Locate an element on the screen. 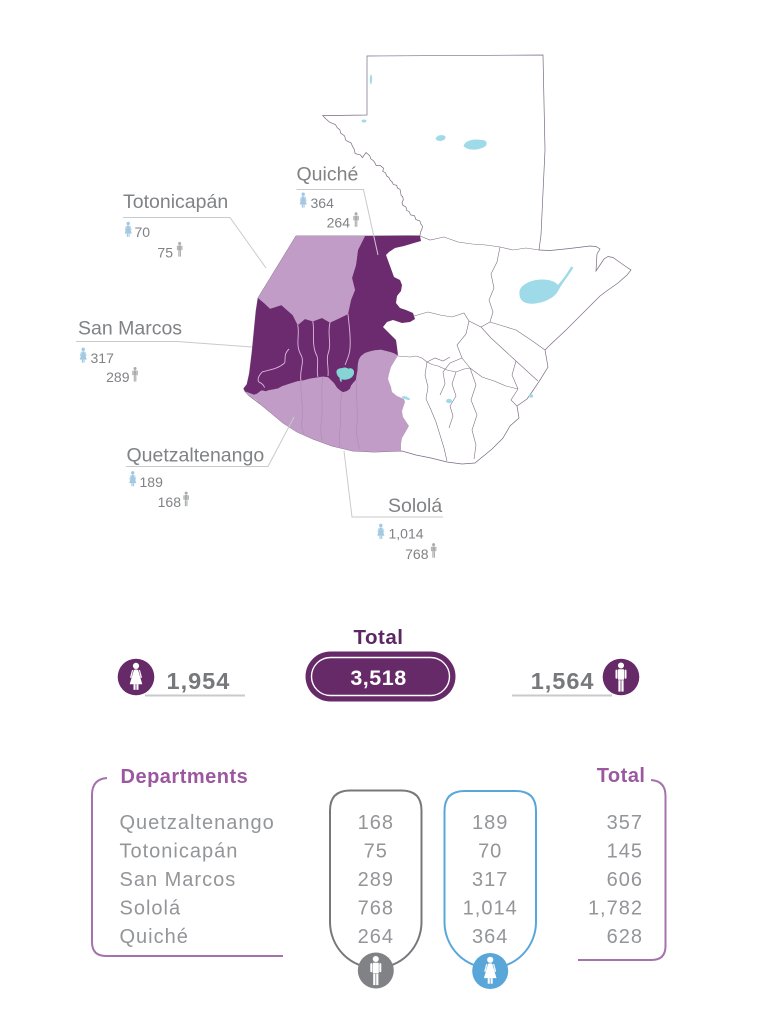 The image size is (757, 1024). svg-text: 628 is located at coordinates (625, 937).